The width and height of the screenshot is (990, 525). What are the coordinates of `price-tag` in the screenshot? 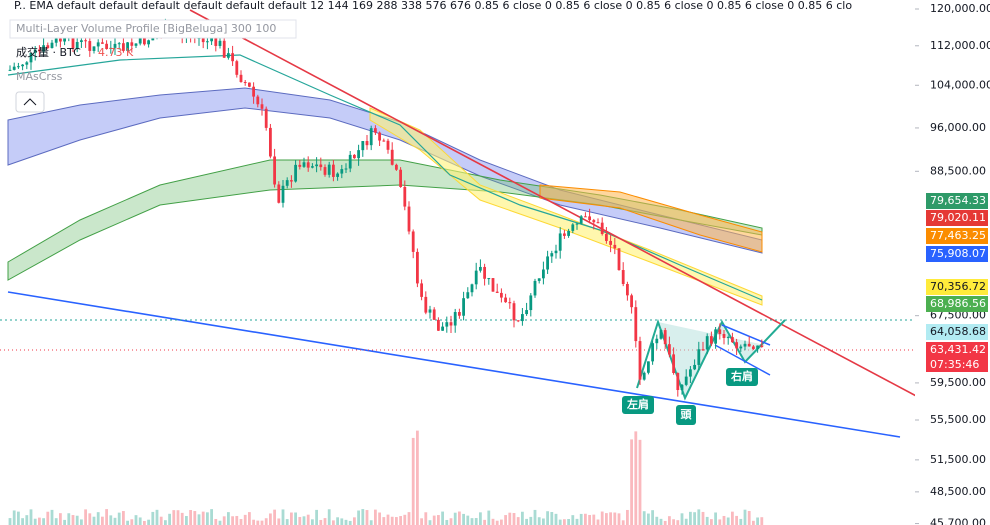 It's located at (957, 332).